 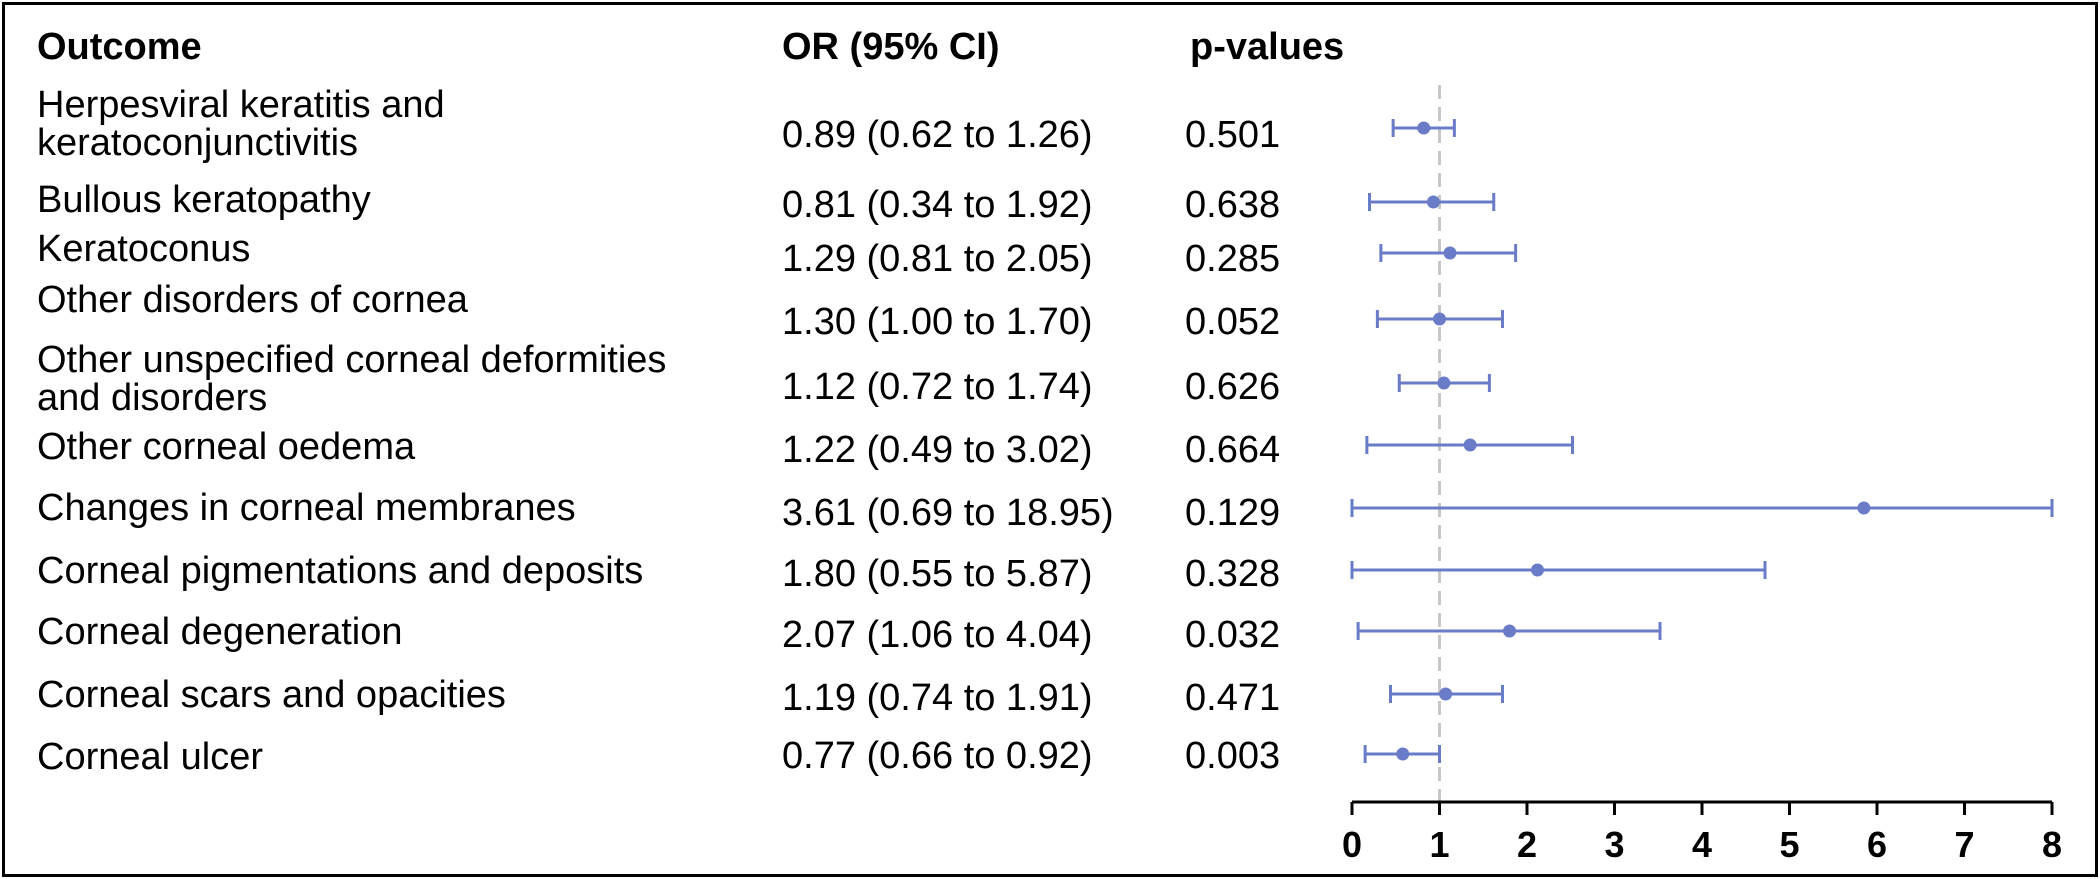 I want to click on header-or-ci: OR (95% CI), so click(x=891, y=47).